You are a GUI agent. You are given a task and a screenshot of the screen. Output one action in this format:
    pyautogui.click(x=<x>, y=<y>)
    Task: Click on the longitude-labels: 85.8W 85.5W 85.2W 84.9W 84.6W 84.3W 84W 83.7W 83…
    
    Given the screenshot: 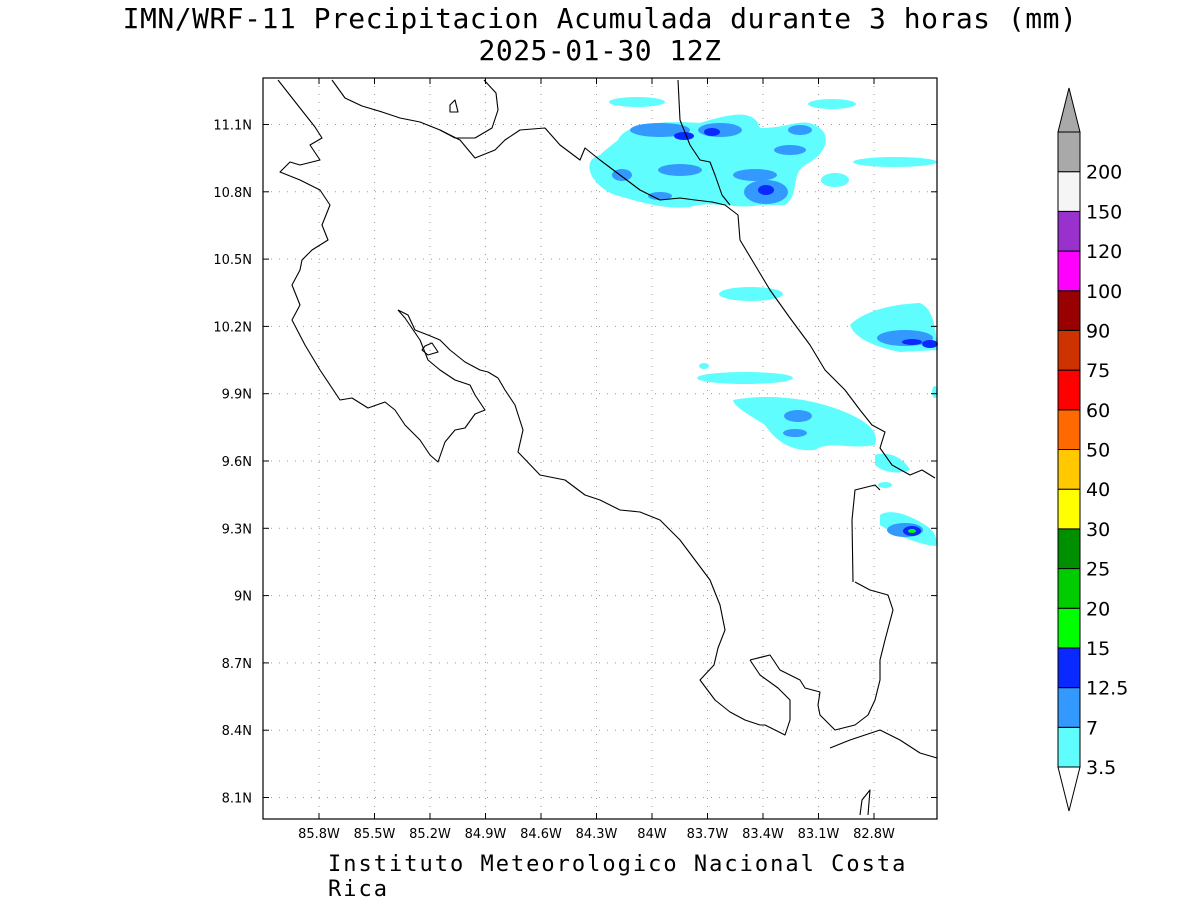 What is the action you would take?
    pyautogui.click(x=596, y=834)
    